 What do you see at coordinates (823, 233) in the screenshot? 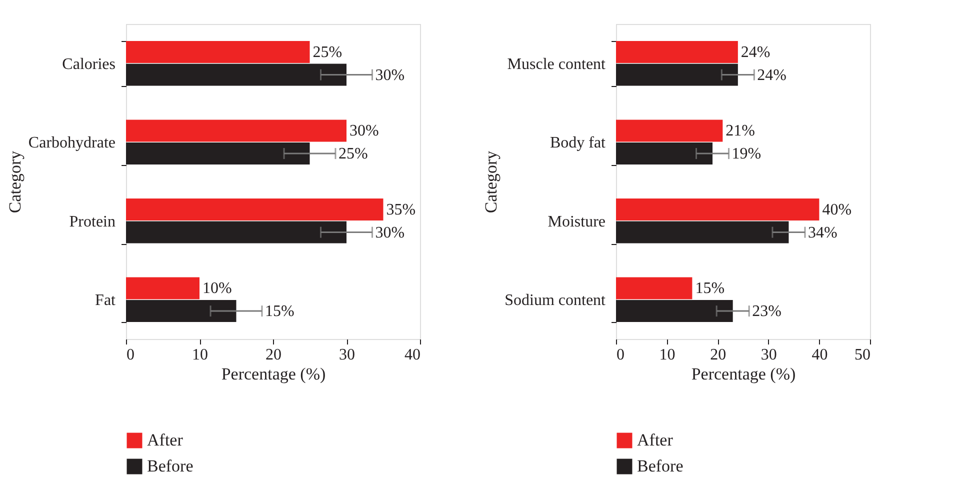
I see `data-label: 34%` at bounding box center [823, 233].